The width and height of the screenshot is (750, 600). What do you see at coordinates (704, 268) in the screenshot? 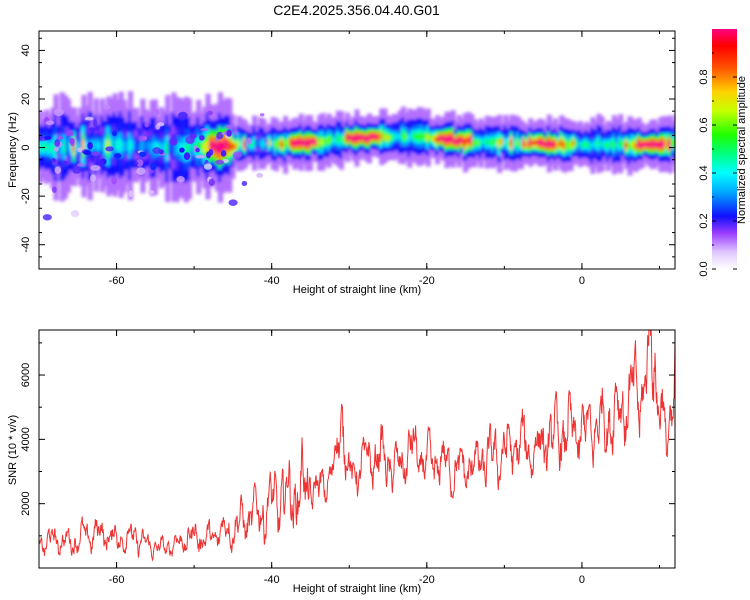
I see `colorbar-tick-label: 0.0` at bounding box center [704, 268].